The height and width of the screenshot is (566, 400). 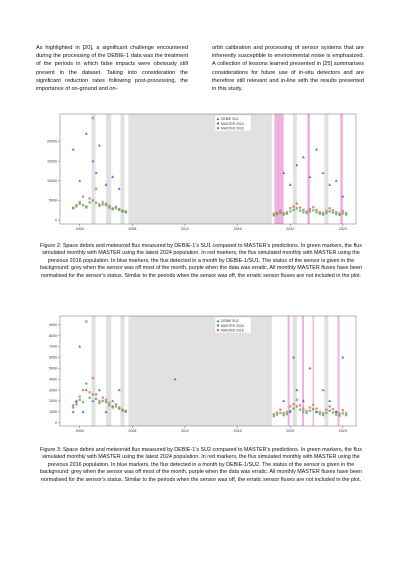 I want to click on y-tick-label: 1000, so click(x=53, y=412).